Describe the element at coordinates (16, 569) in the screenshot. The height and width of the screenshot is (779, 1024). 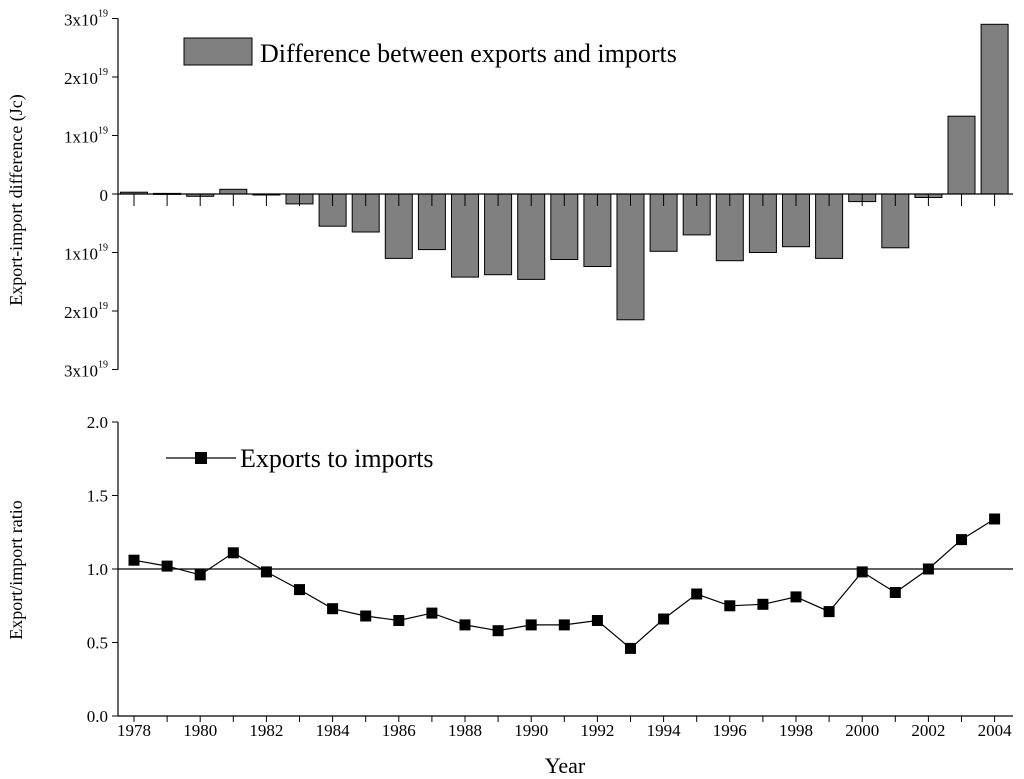
I see `bottom-y-axis-title: Export/import ratio` at that location.